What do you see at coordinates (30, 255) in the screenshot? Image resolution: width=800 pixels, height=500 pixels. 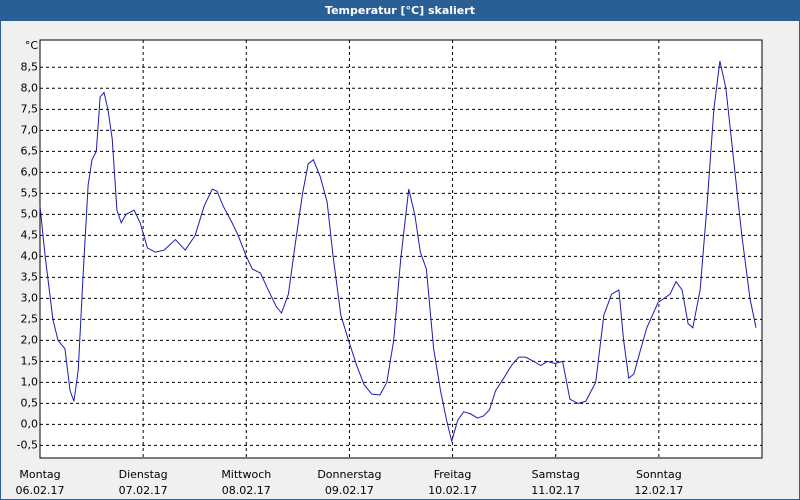 I see `y-tick-label: 4,0` at bounding box center [30, 255].